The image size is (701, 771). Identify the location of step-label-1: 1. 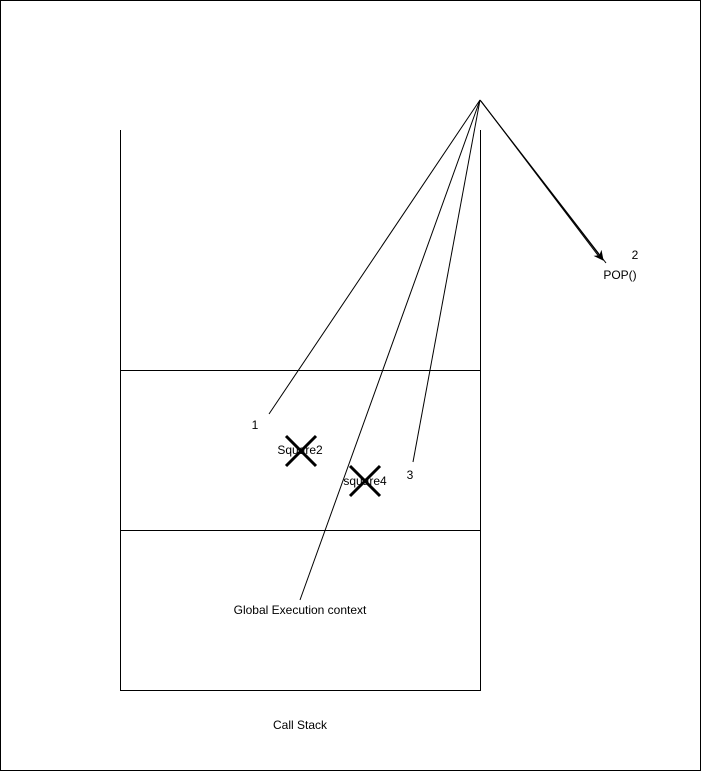
(255, 425).